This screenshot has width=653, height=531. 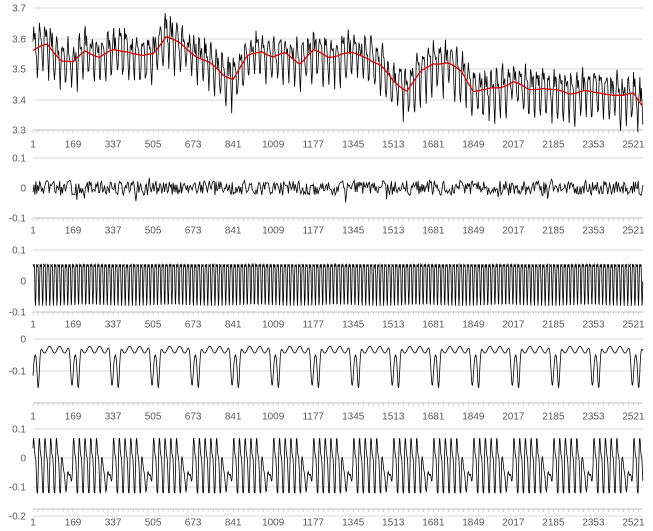 What do you see at coordinates (18, 517) in the screenshot?
I see `y-tick-label: -0.2` at bounding box center [18, 517].